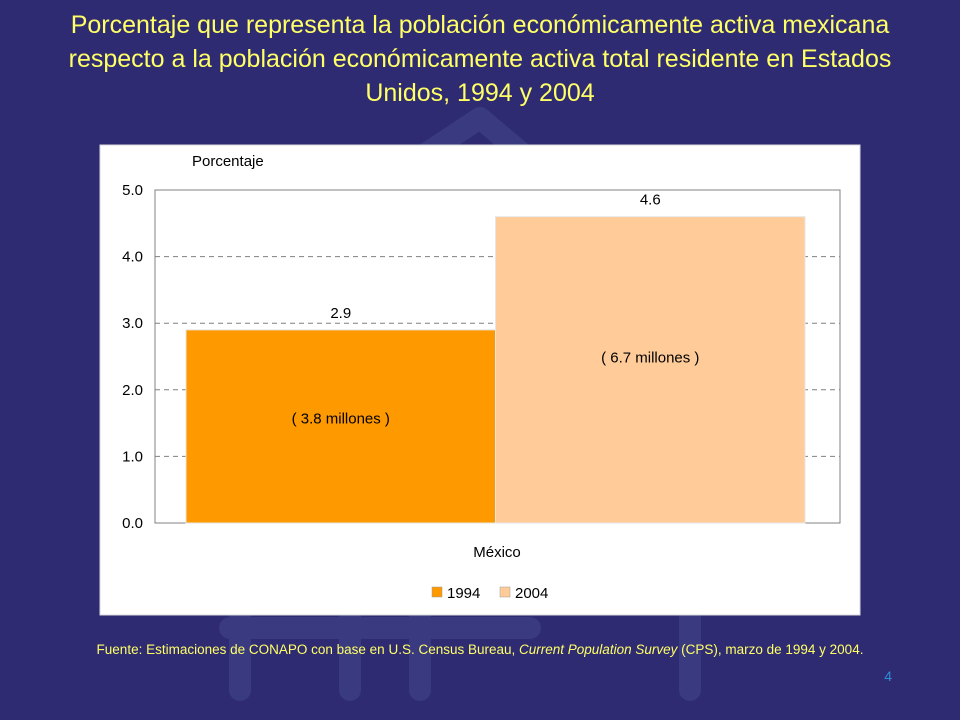  I want to click on inner-label-2004: ( 6.7 millones ), so click(650, 358).